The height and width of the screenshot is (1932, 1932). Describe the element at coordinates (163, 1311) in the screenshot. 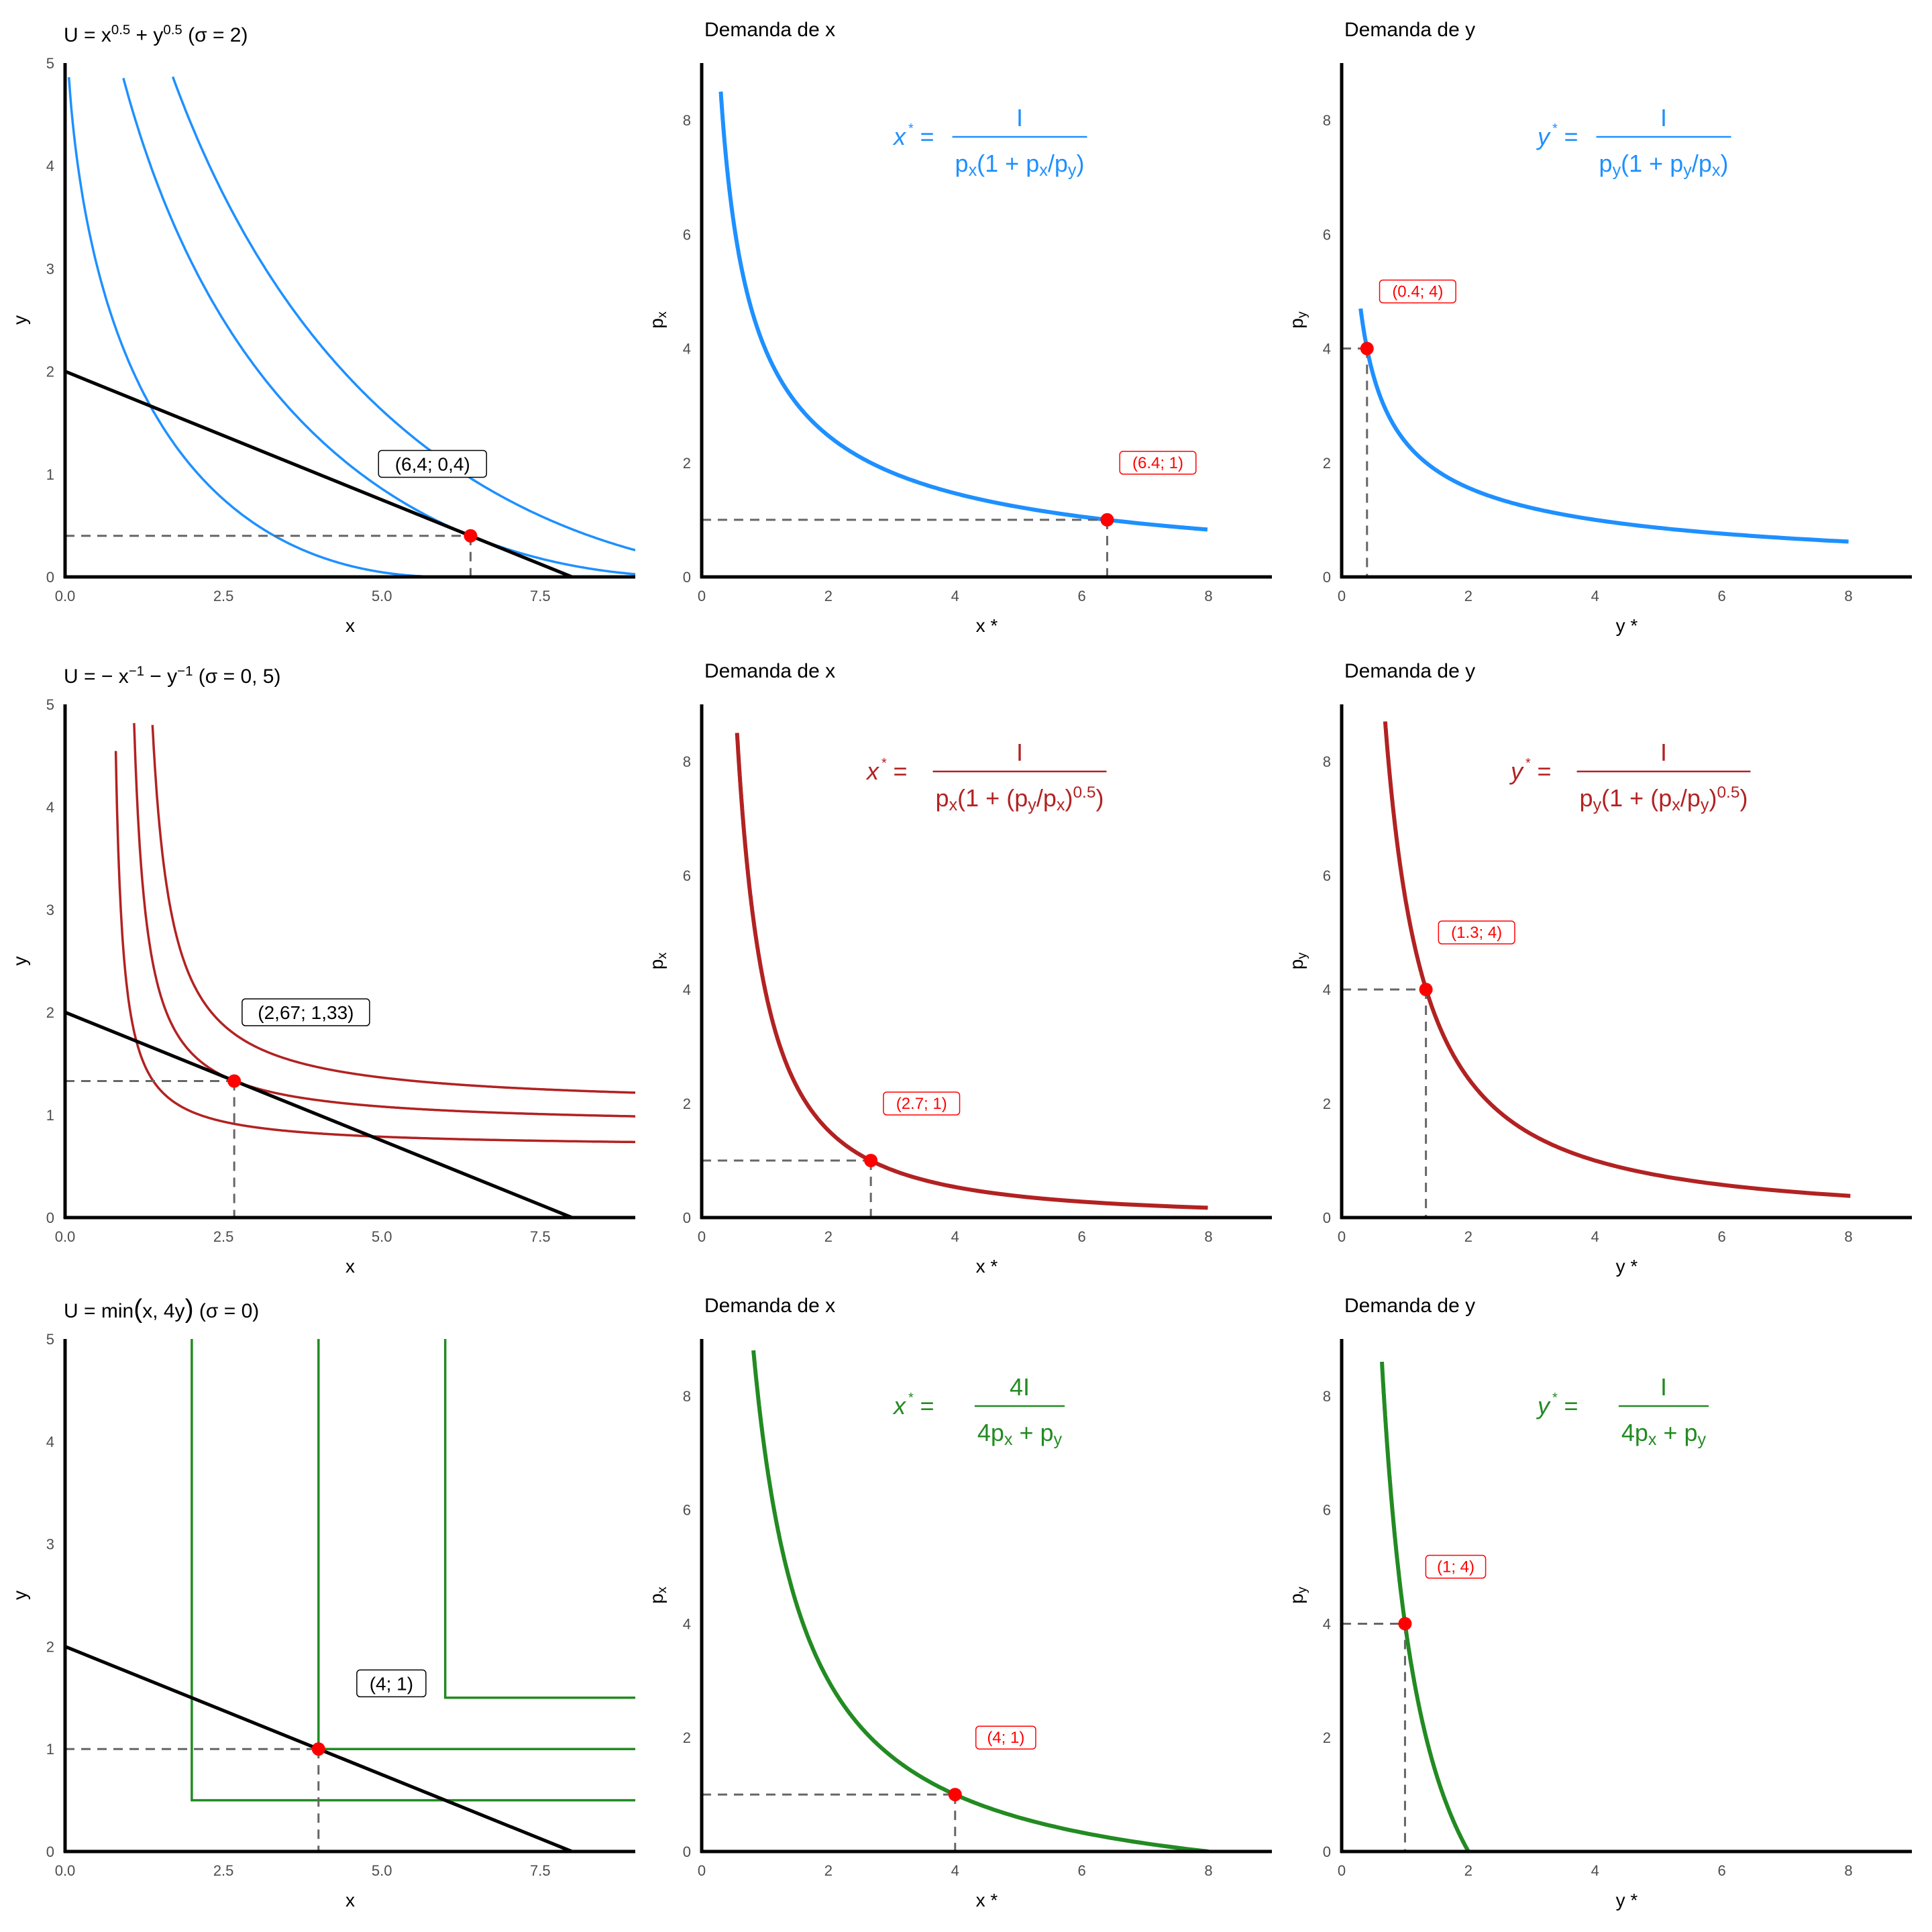

I see `panel-title-part: x, 4y` at that location.